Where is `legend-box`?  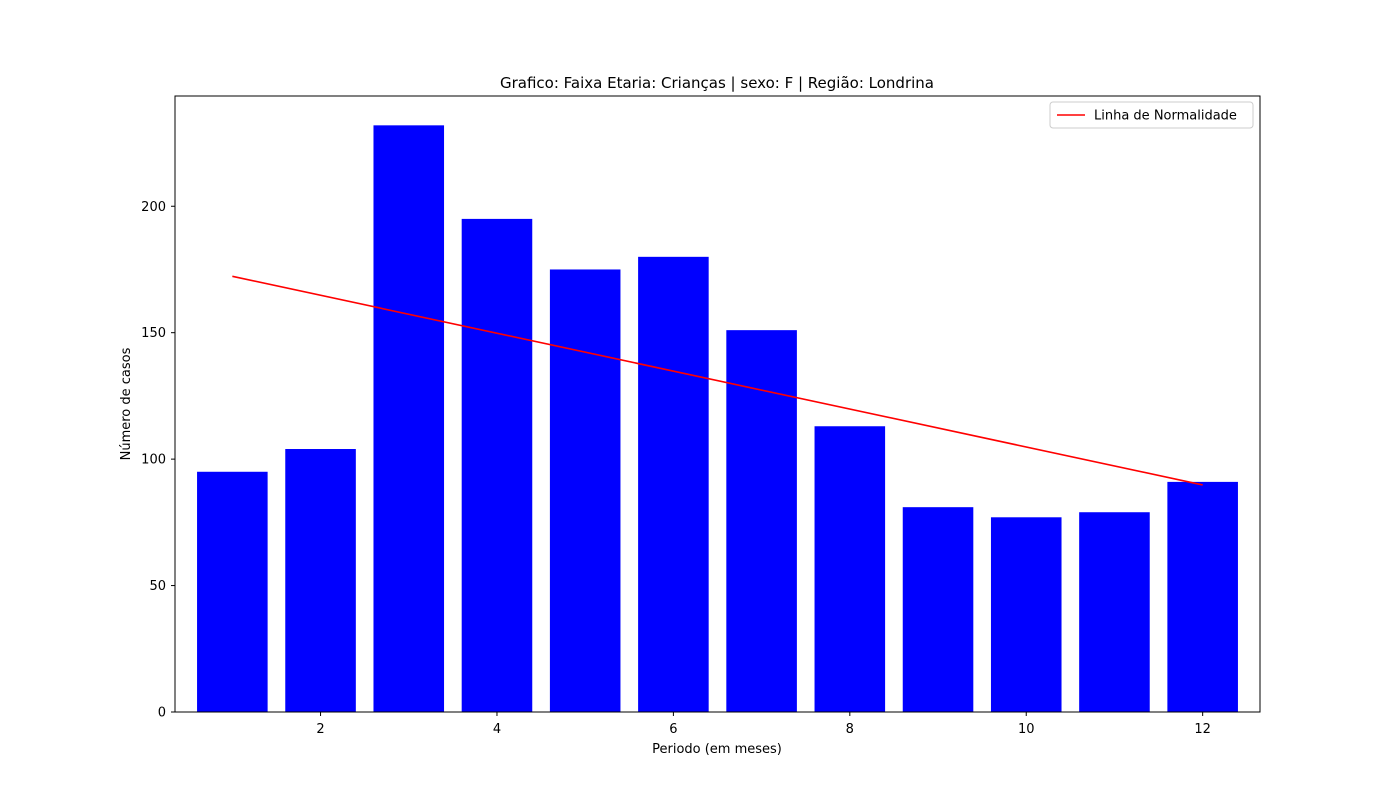 legend-box is located at coordinates (1151, 115).